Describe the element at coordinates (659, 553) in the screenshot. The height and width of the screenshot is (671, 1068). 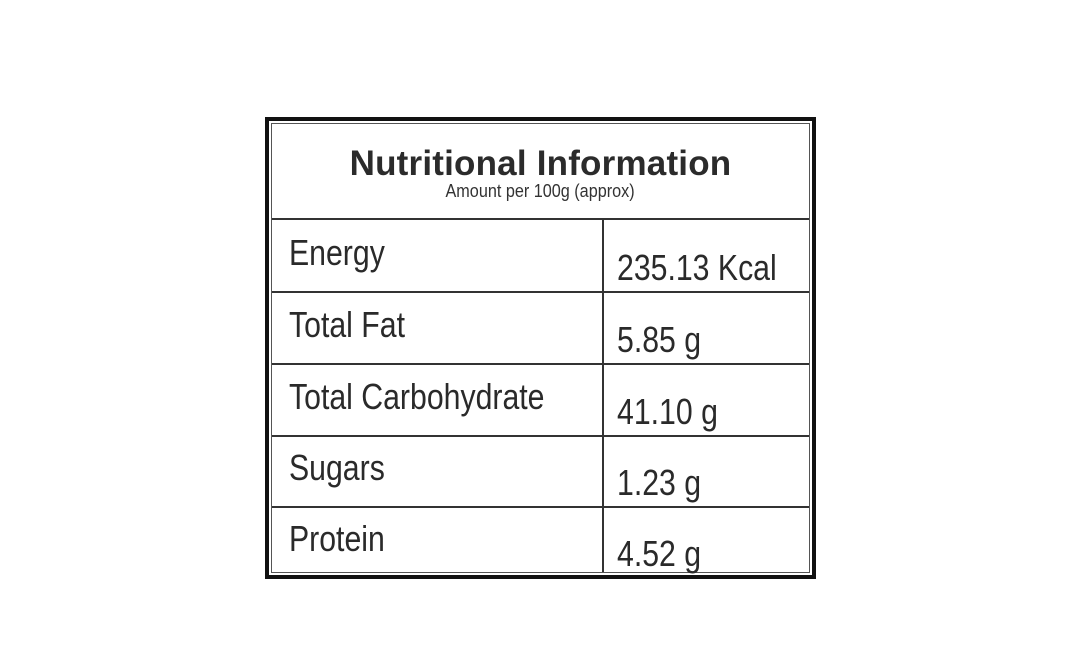
I see `nutrient-value: 4.52 g` at that location.